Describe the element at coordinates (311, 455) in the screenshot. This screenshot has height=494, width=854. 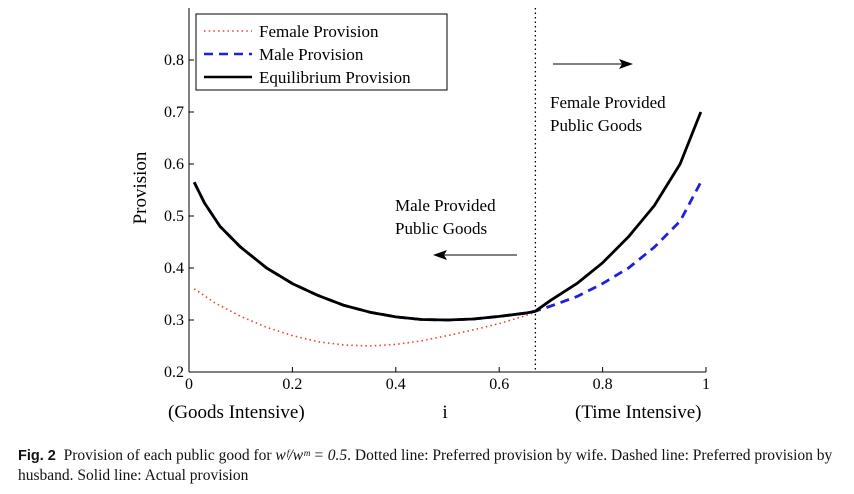
I see `caption-formula: wᶠ/wᵐ = 0.5` at that location.